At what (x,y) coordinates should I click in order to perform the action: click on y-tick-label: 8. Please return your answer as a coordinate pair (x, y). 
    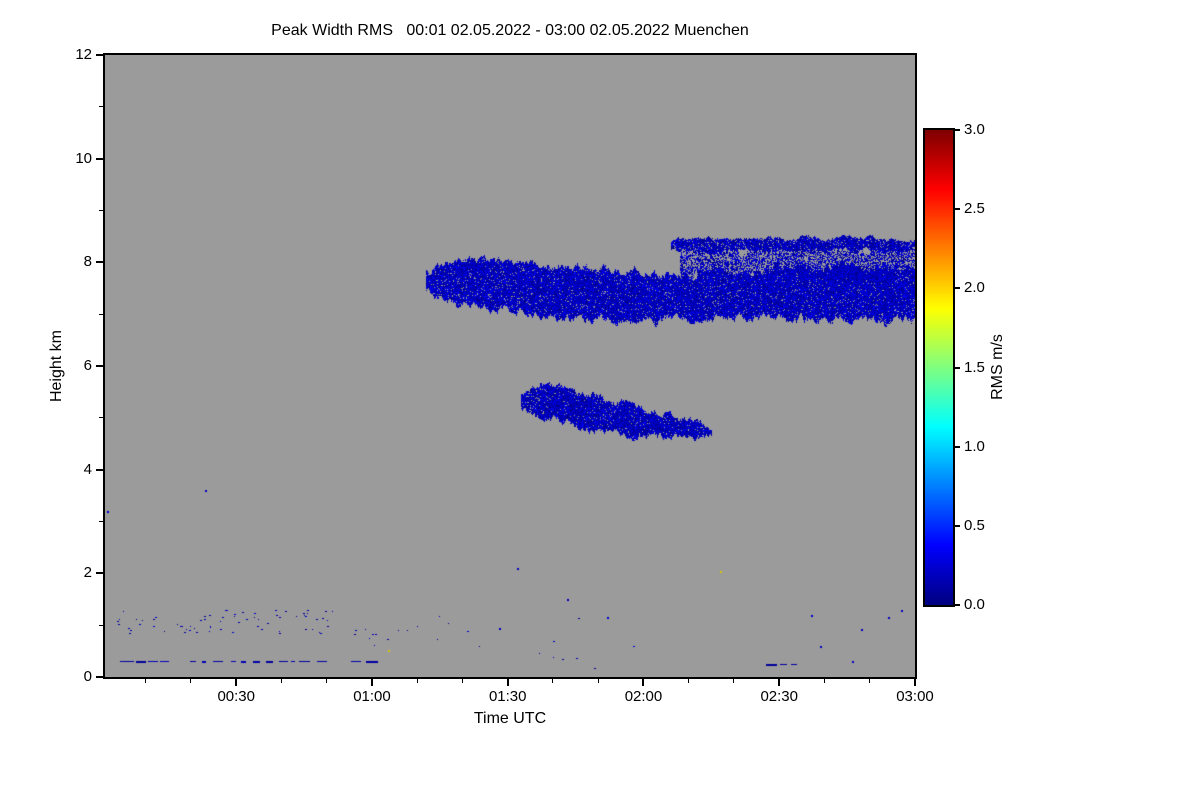
    Looking at the image, I should click on (87, 262).